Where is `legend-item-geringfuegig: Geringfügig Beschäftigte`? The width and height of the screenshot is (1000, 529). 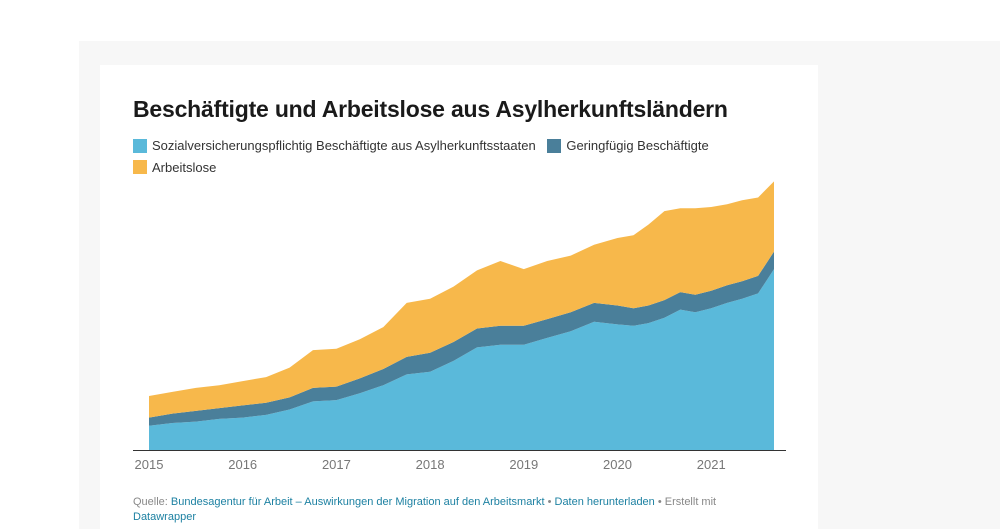 legend-item-geringfuegig: Geringfügig Beschäftigte is located at coordinates (628, 145).